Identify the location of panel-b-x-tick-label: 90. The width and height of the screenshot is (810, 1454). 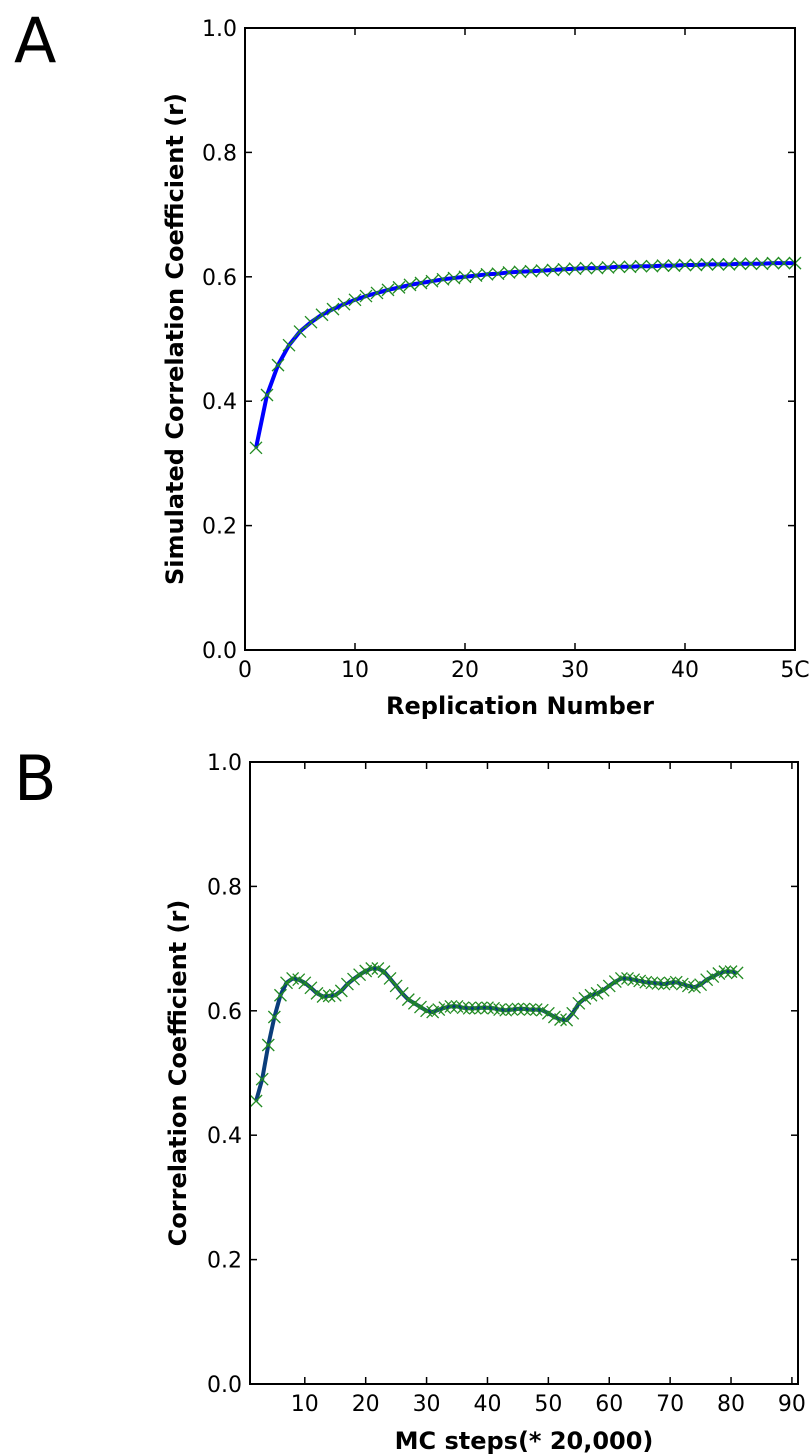
(792, 1404).